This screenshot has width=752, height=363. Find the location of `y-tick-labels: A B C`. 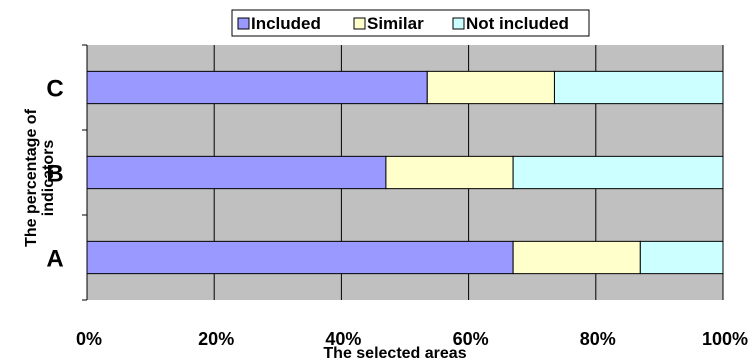

y-tick-labels: A B C is located at coordinates (54, 174).